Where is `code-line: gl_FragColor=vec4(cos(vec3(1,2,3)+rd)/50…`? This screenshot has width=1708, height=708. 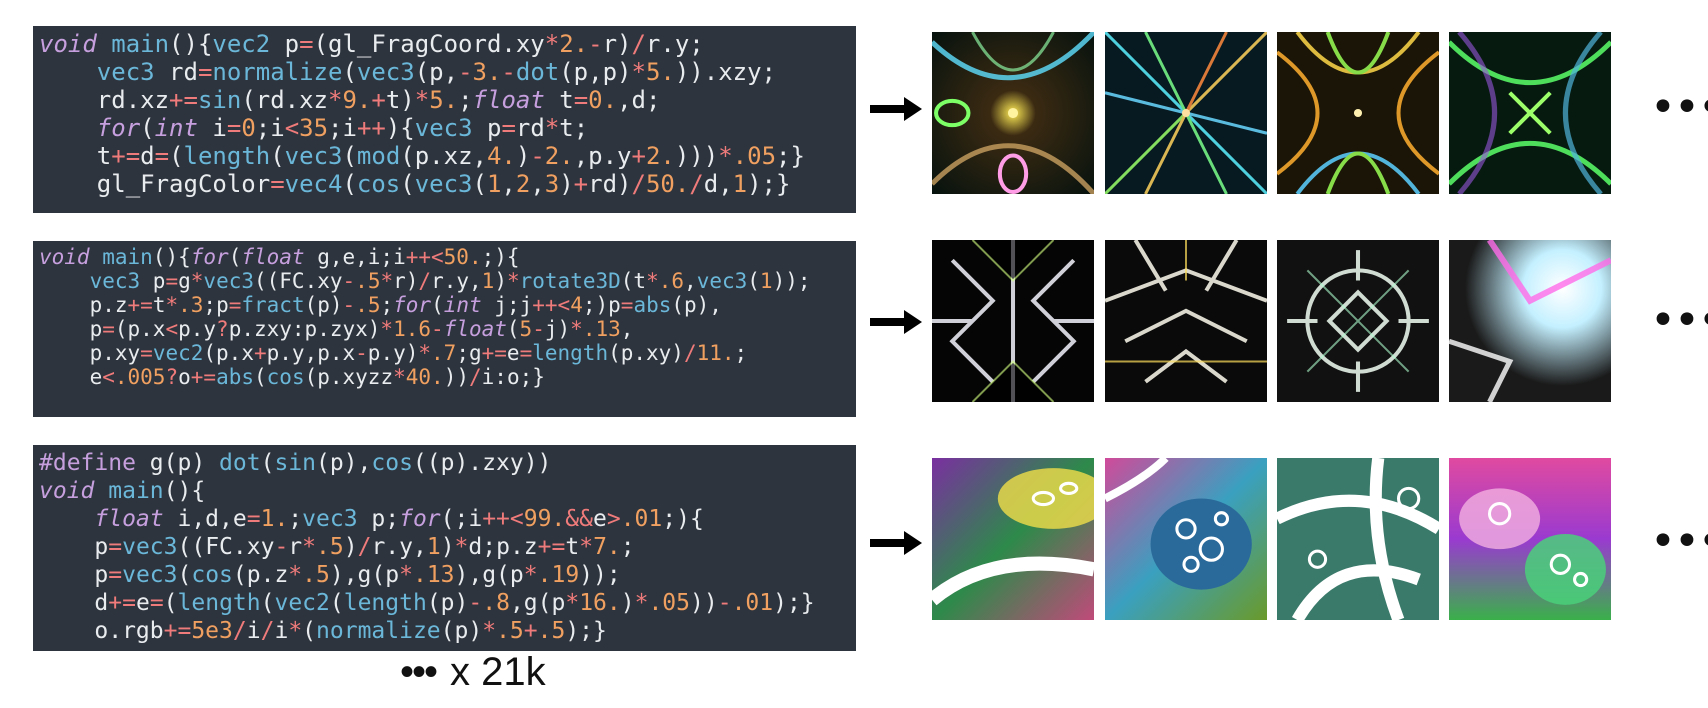
code-line: gl_FragColor=vec4(cos(vec3(1,2,3)+rd)/50… is located at coordinates (415, 184).